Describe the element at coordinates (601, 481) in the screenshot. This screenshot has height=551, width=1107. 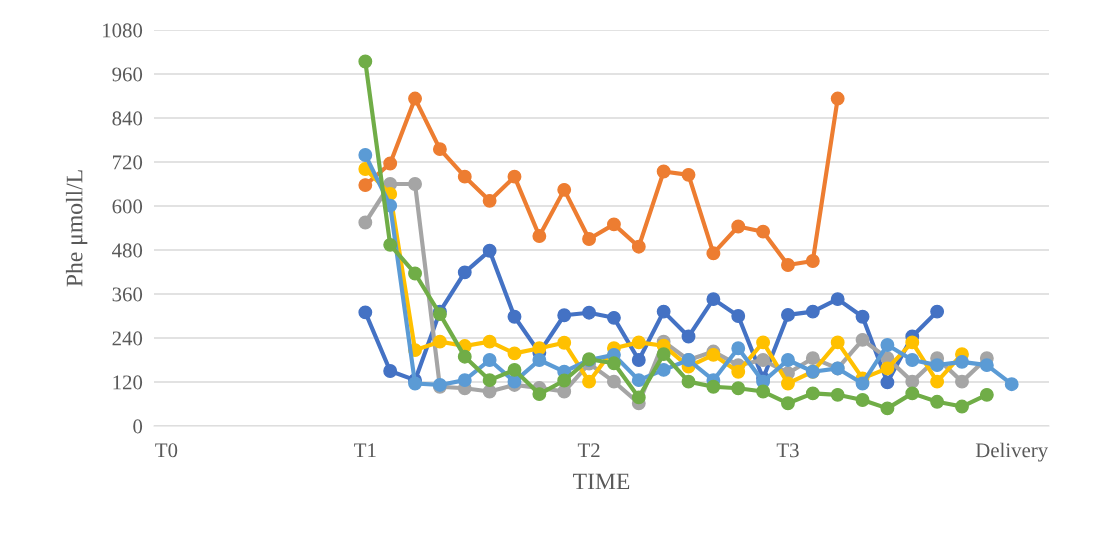
I see `x-axis-title: TIME` at that location.